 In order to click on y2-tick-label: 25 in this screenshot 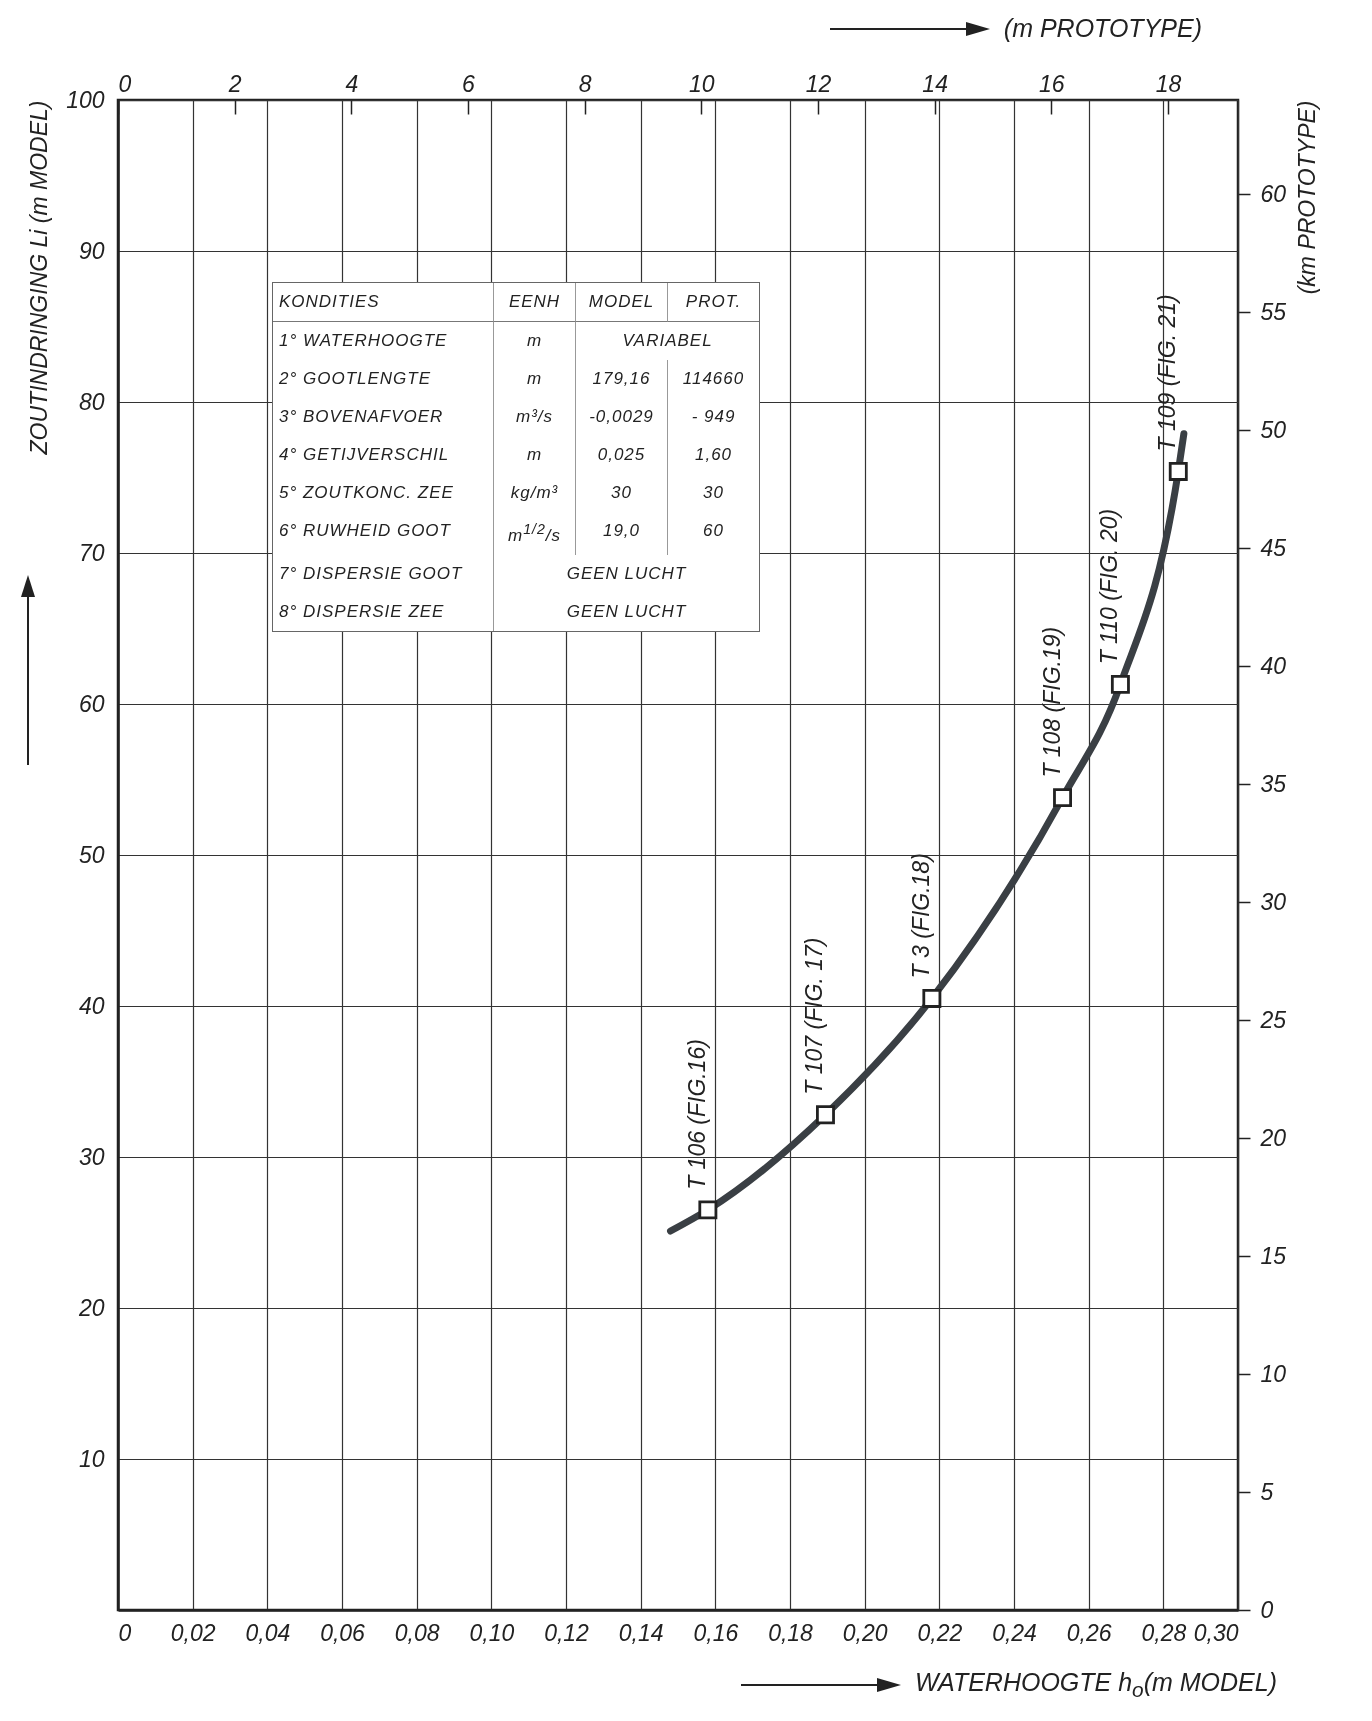, I will do `click(1273, 1019)`.